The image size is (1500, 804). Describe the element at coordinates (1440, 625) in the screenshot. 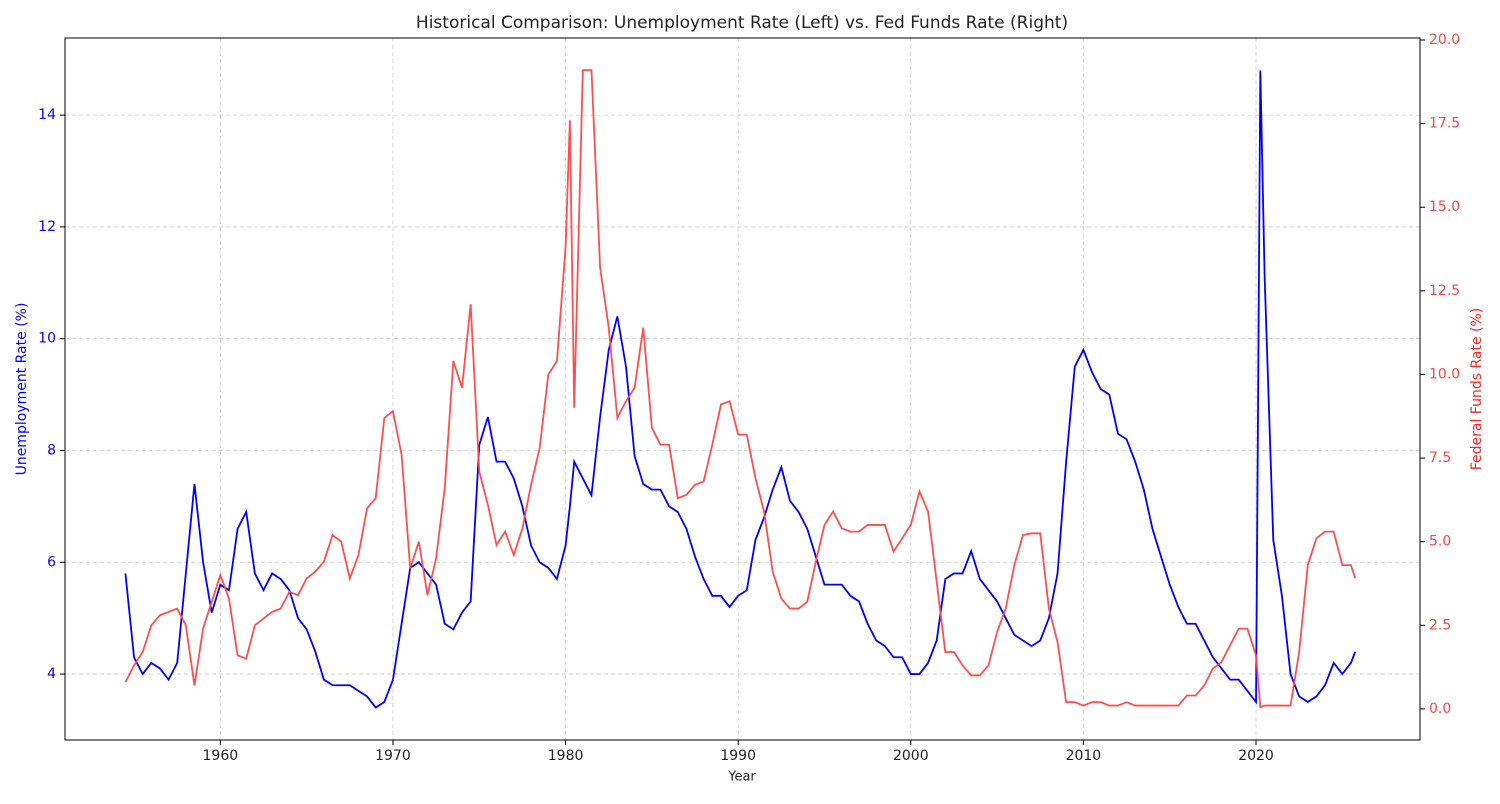

I see `y2-tick-label: 2.5` at that location.